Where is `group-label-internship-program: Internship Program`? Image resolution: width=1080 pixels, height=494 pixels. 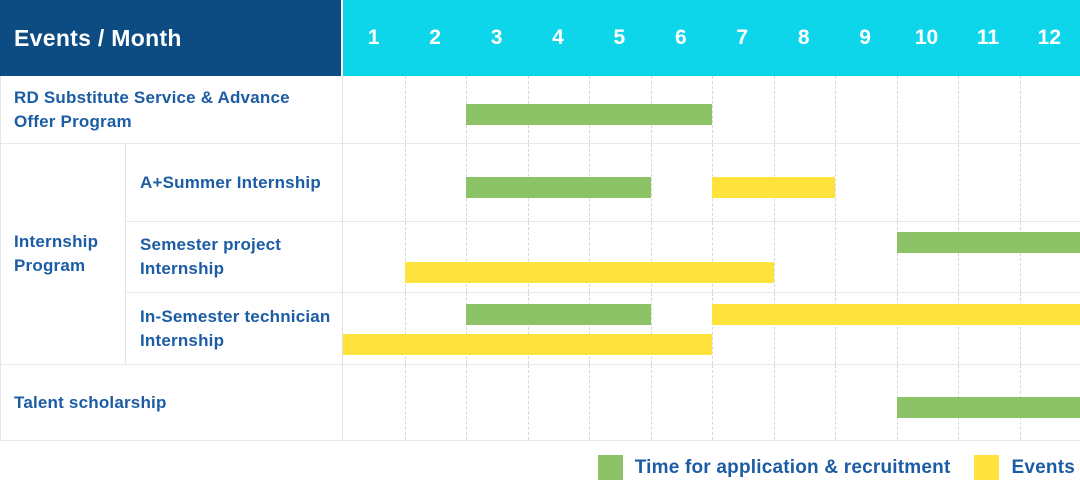 group-label-internship-program: Internship Program is located at coordinates (63, 254).